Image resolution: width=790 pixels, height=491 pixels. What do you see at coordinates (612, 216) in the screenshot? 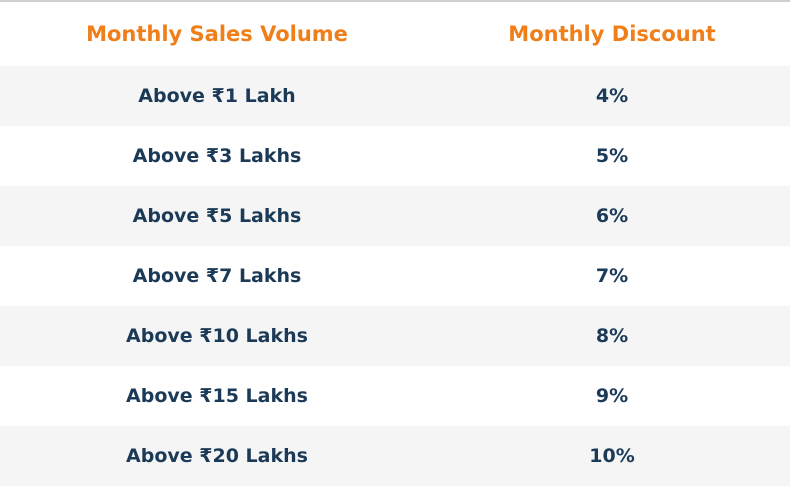
I see `discount-cell: 6%` at bounding box center [612, 216].